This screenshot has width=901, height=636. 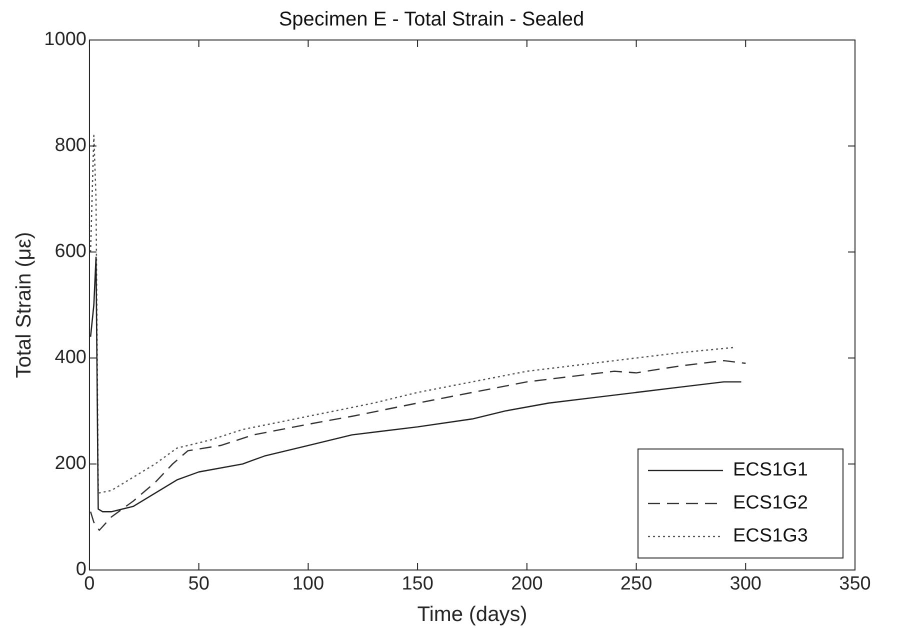 I want to click on x-tick-label: 350, so click(x=855, y=584).